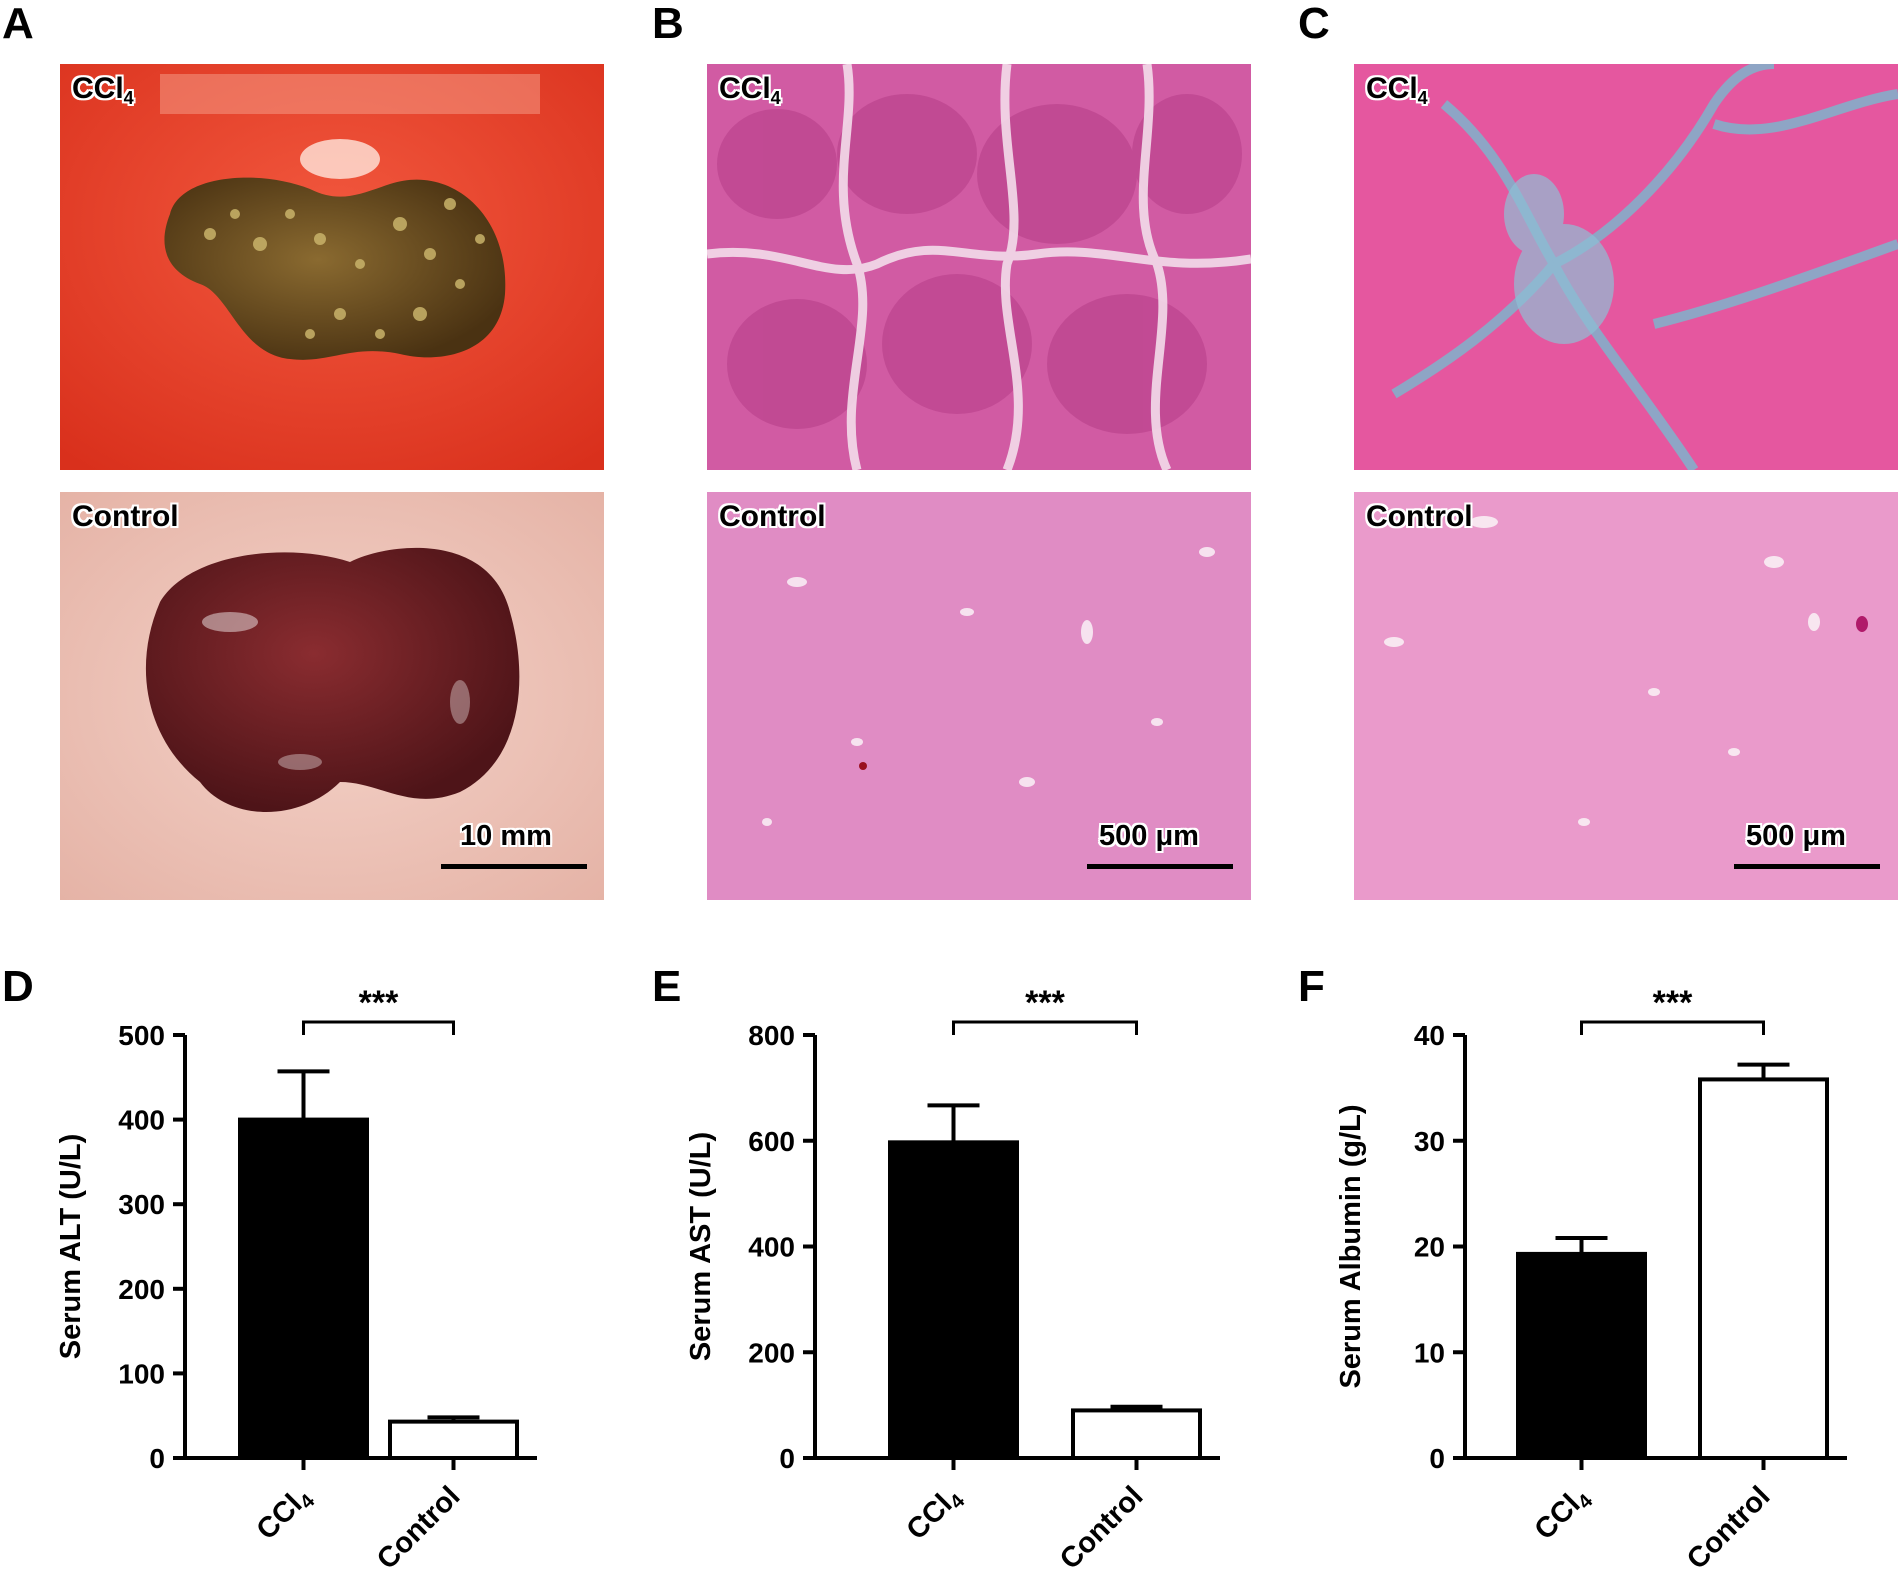 The height and width of the screenshot is (1589, 1900). I want to click on chart-d-y-tick-label: 0, so click(157, 1458).